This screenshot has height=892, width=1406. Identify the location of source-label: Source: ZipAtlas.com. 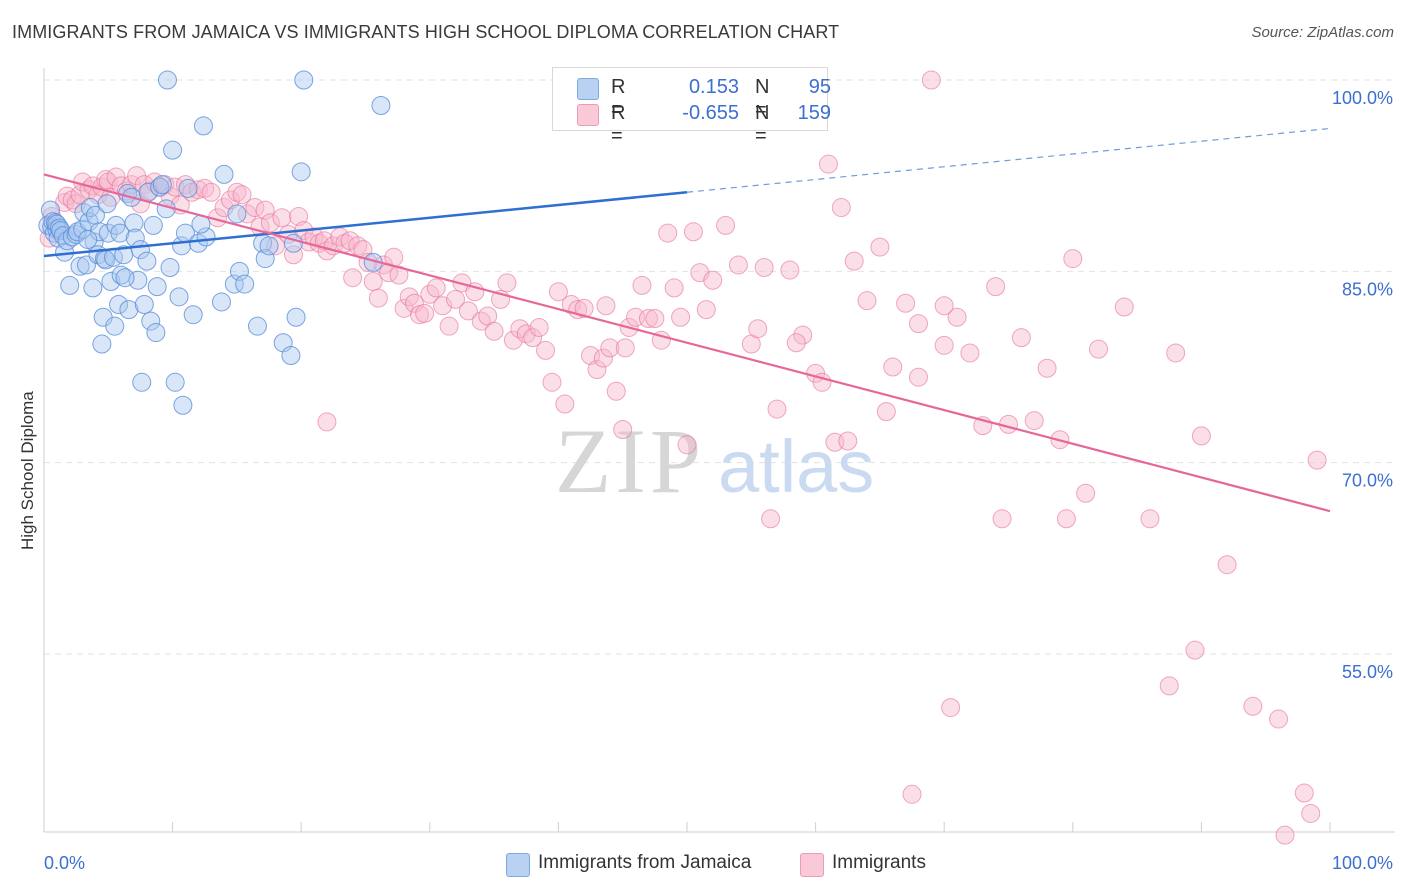
(1322, 32).